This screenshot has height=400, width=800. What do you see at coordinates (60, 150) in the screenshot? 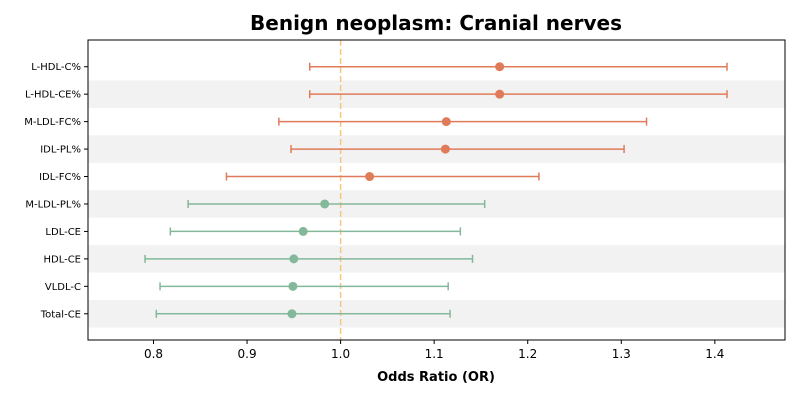
I see `y-tick-label: IDL-PL%` at bounding box center [60, 150].